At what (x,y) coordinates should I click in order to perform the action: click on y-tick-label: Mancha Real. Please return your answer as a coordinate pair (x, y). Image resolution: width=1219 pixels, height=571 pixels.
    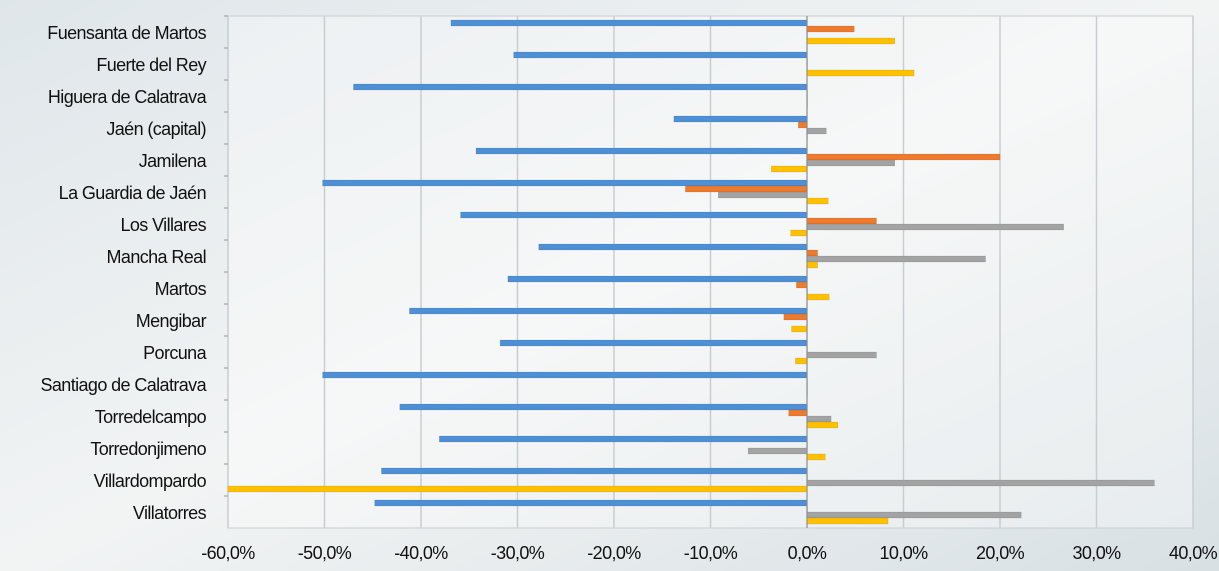
    Looking at the image, I should click on (156, 257).